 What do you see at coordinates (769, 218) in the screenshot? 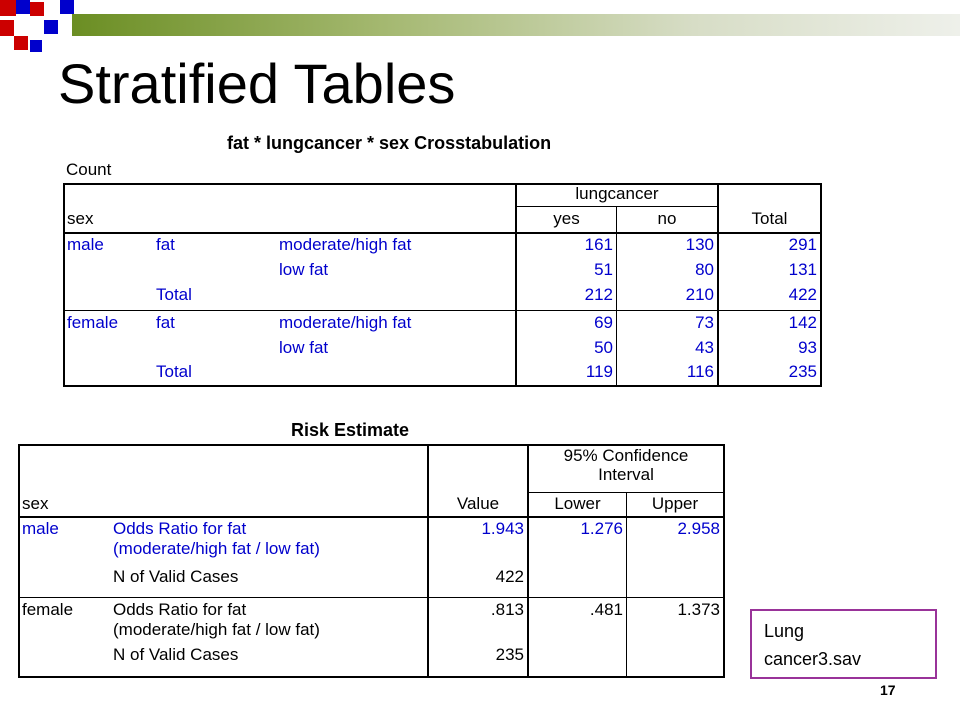
I see `total-header: Total` at bounding box center [769, 218].